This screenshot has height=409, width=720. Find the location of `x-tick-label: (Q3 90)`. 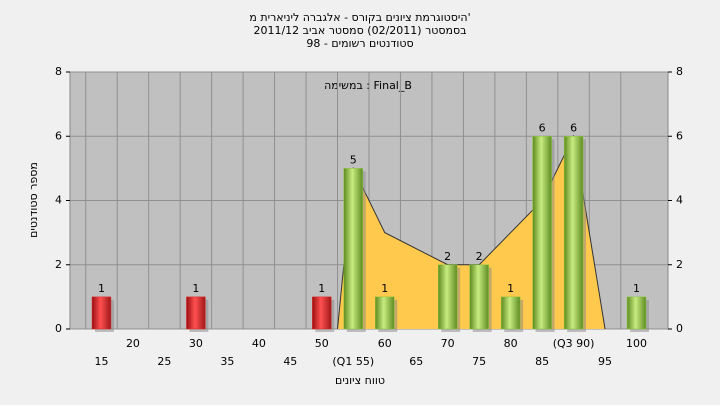

x-tick-label: (Q3 90) is located at coordinates (574, 343).